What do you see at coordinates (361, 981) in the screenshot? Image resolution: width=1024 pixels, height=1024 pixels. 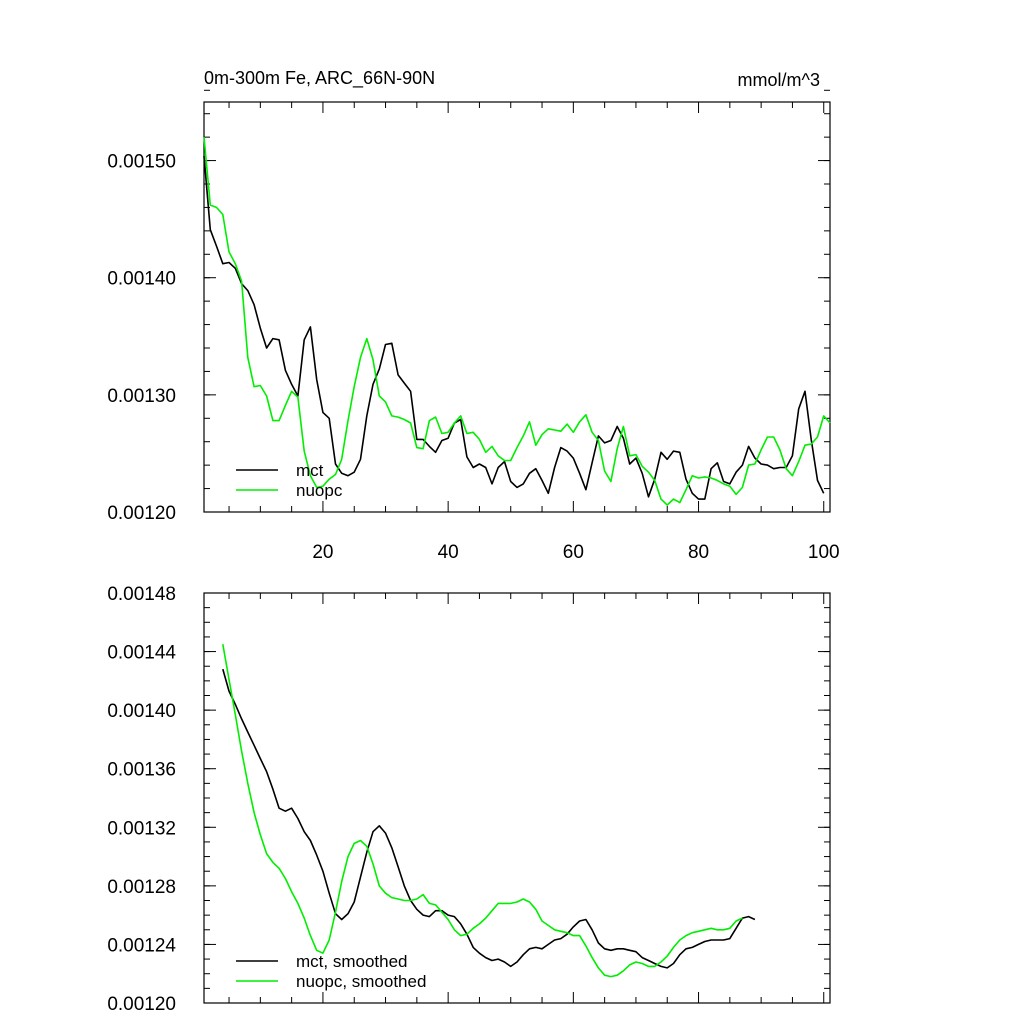 I see `legend-label: nuopc, smoothed` at bounding box center [361, 981].